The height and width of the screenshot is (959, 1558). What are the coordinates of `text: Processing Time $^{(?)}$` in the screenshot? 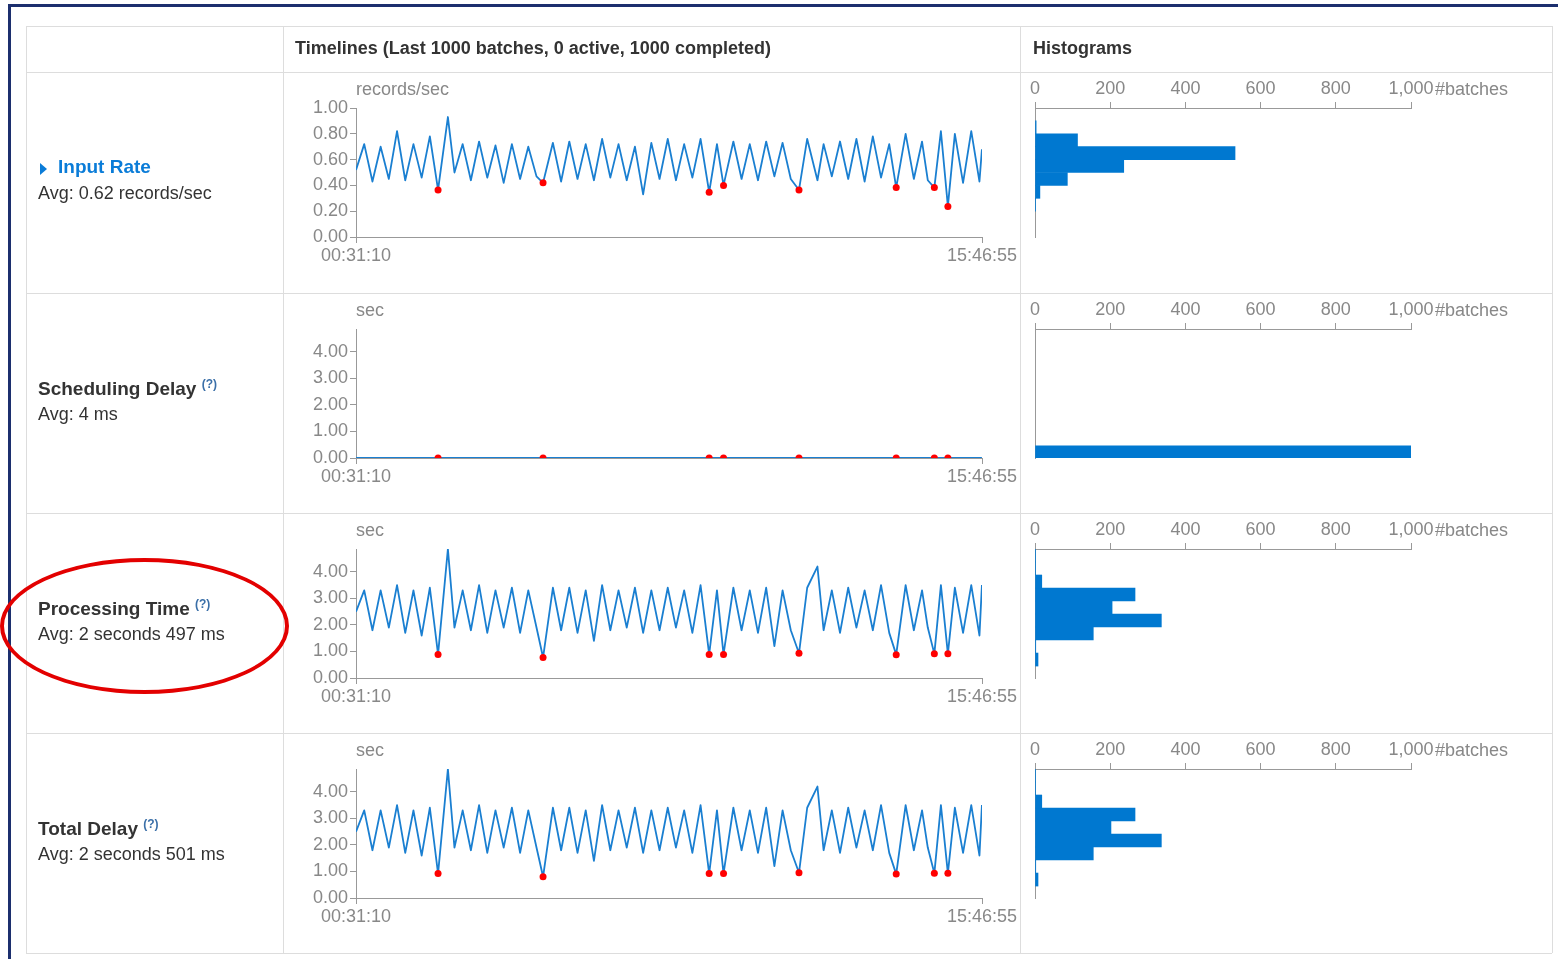 It's located at (124, 609).